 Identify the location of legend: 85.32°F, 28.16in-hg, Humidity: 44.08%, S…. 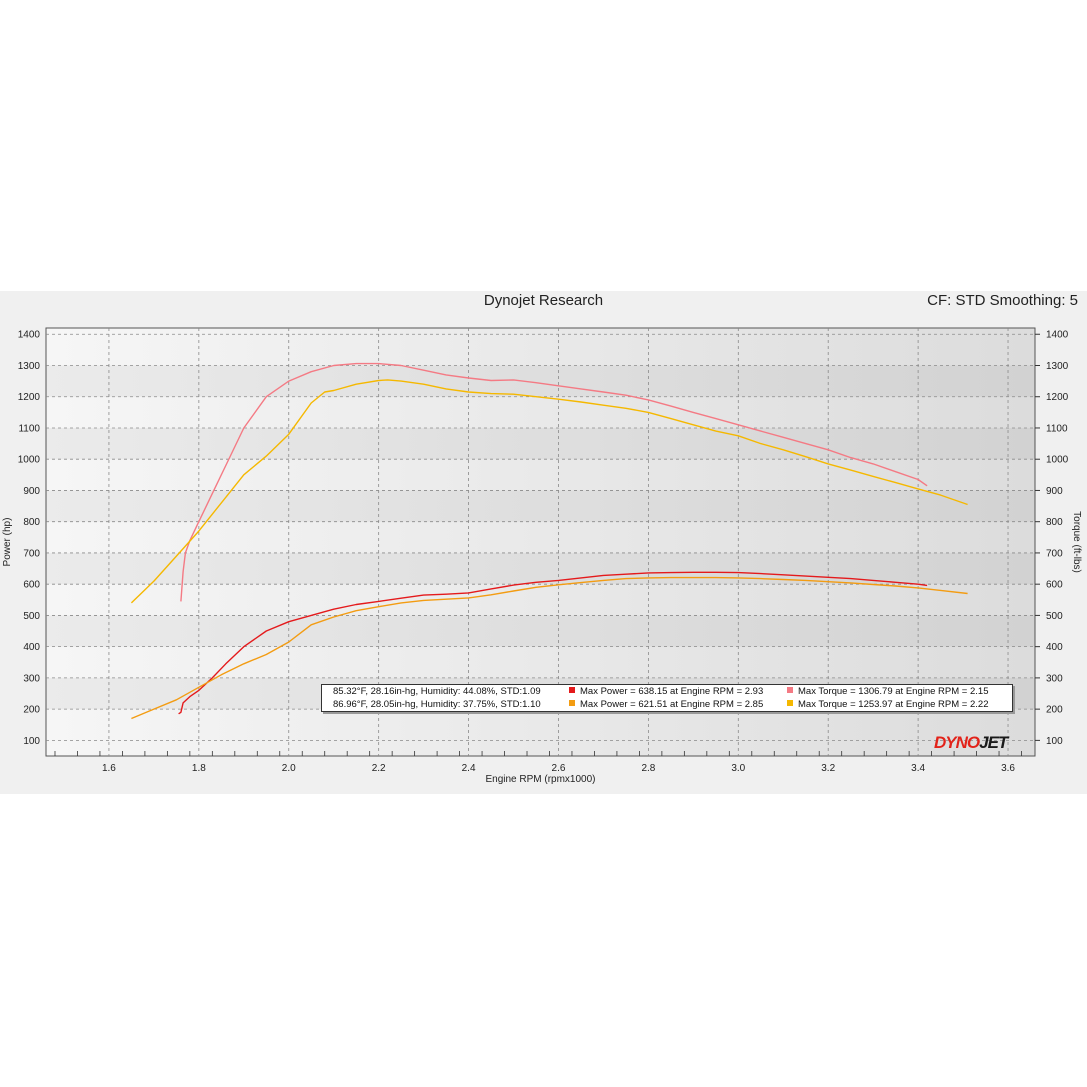
(667, 698).